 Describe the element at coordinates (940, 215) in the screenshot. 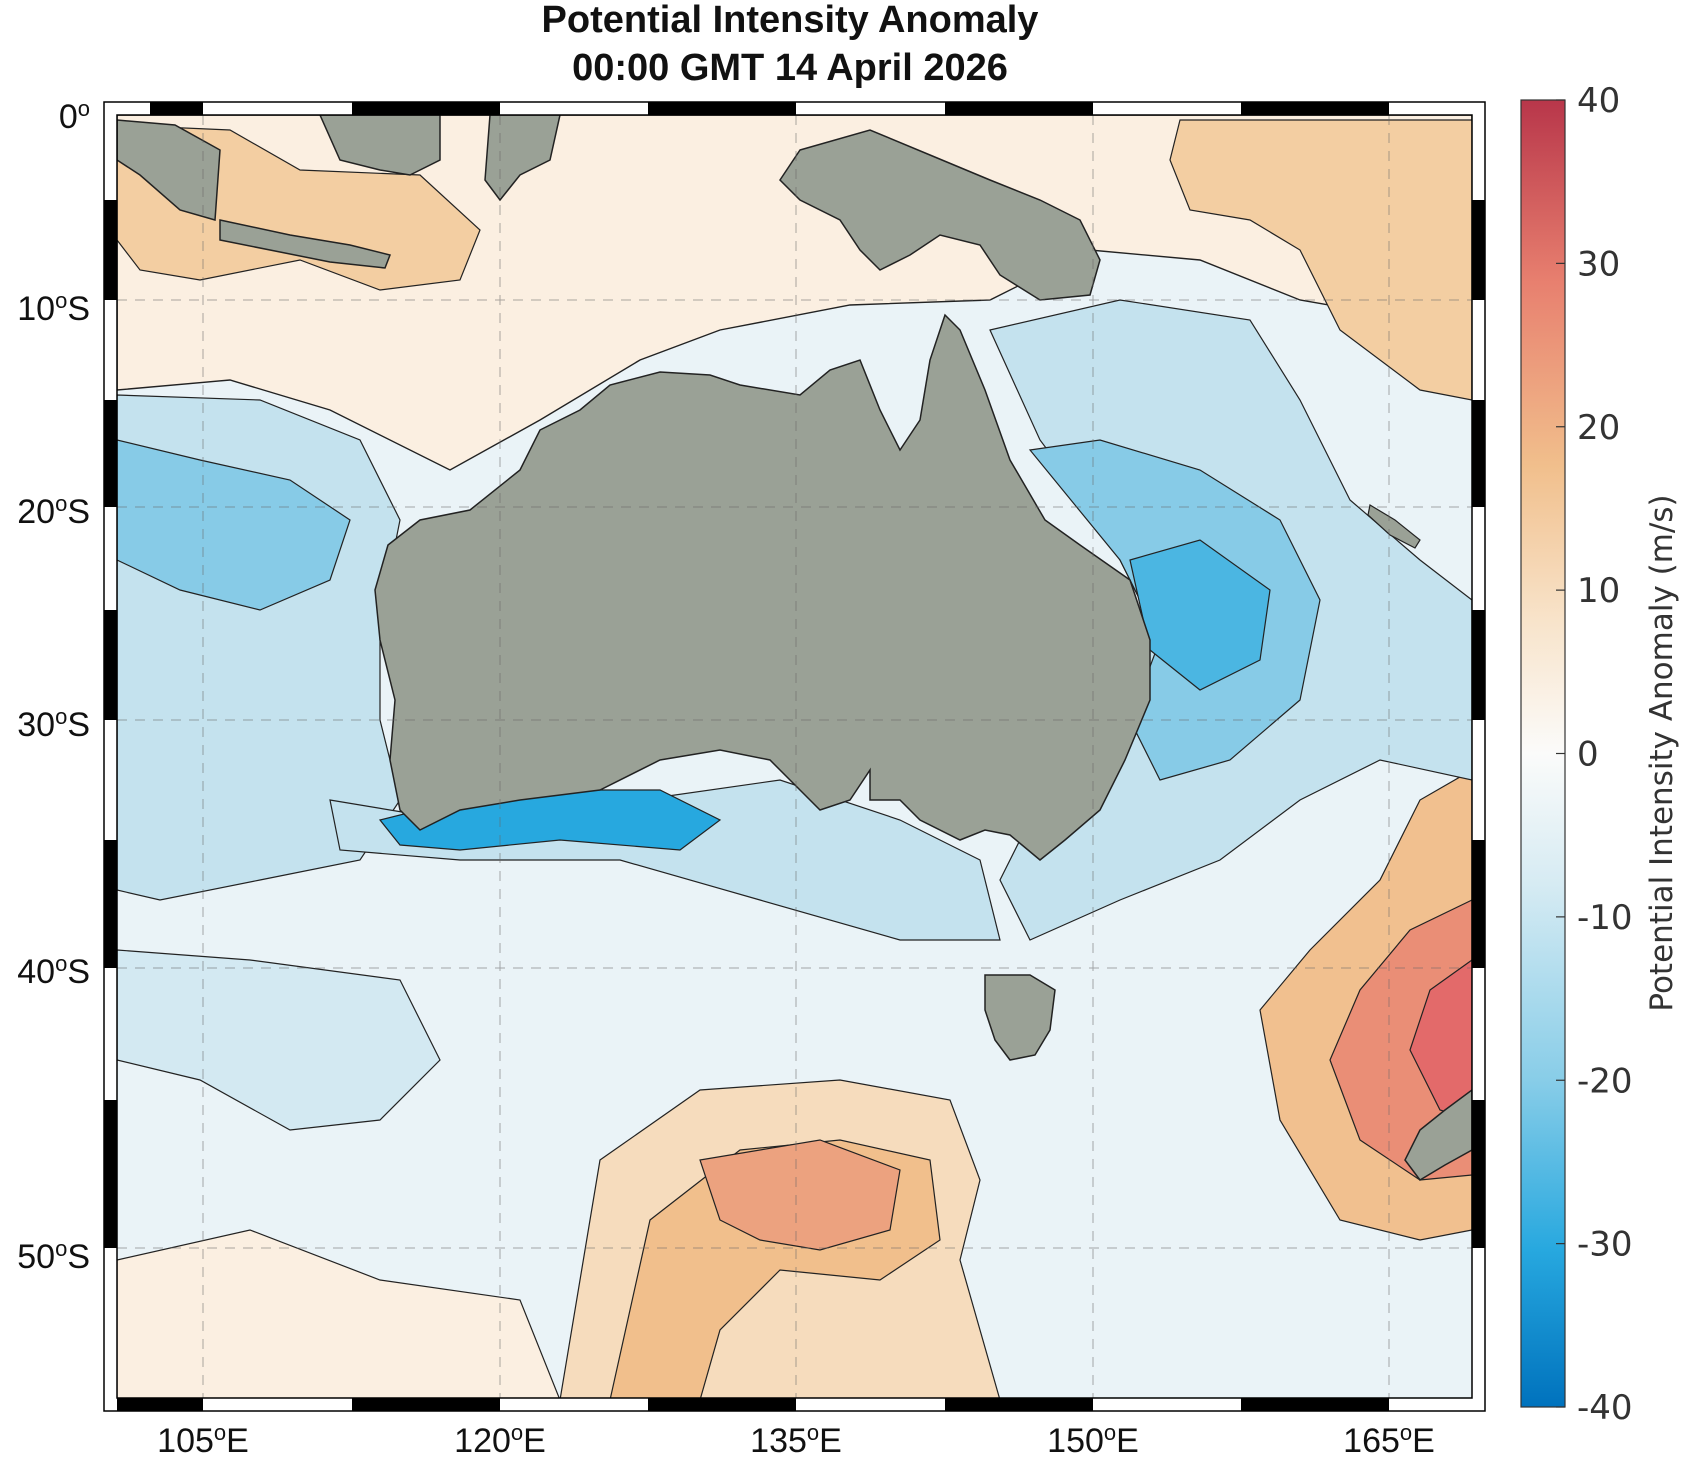

I see `land-new-guinea` at that location.